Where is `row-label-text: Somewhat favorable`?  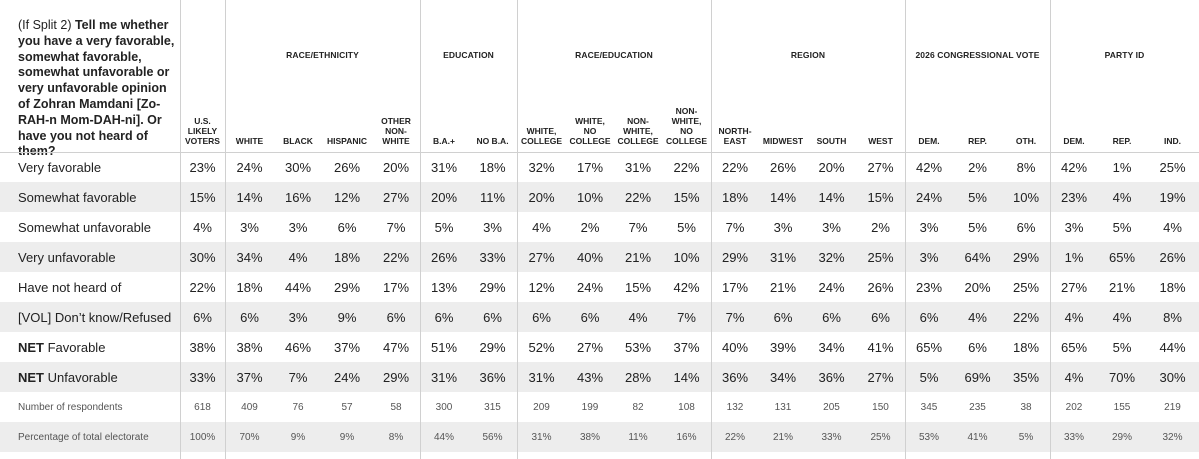 row-label-text: Somewhat favorable is located at coordinates (77, 197).